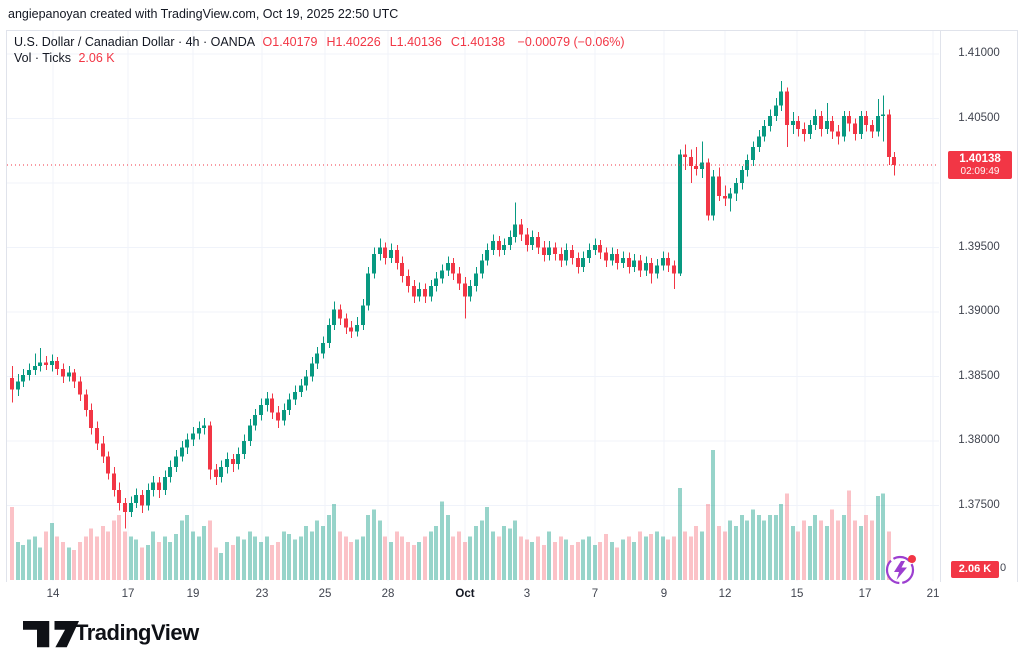 This screenshot has height=665, width=1024. Describe the element at coordinates (512, 595) in the screenshot. I see `time-axis: 14 17 19 23 25 28 Oct 3 7 9 12 15 17 21` at that location.